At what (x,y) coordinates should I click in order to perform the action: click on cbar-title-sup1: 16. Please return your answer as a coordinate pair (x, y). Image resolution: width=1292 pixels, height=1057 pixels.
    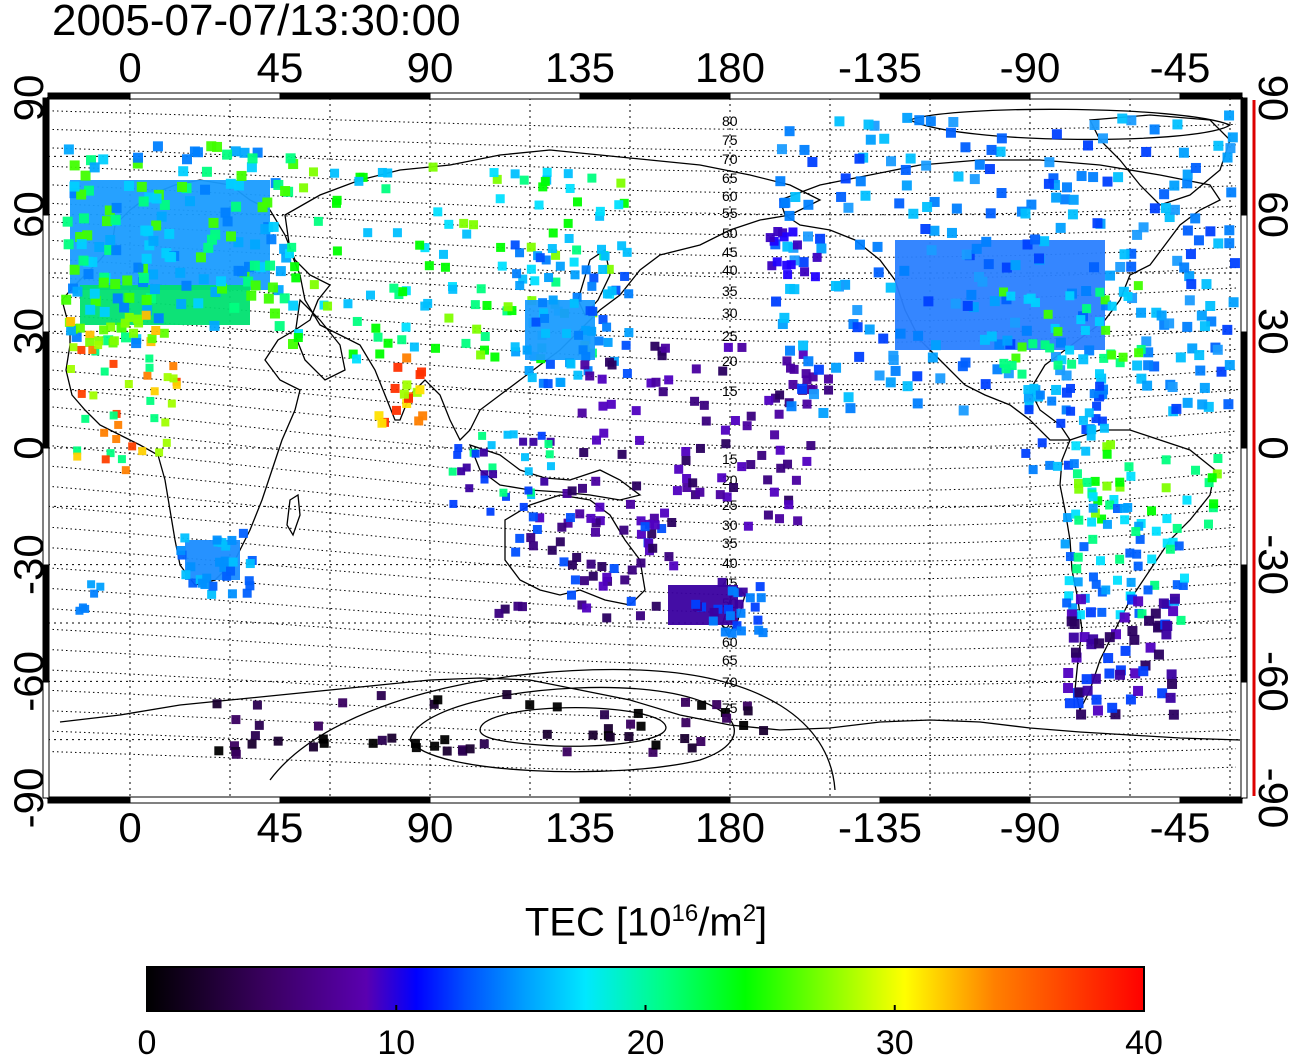
    Looking at the image, I should click on (685, 913).